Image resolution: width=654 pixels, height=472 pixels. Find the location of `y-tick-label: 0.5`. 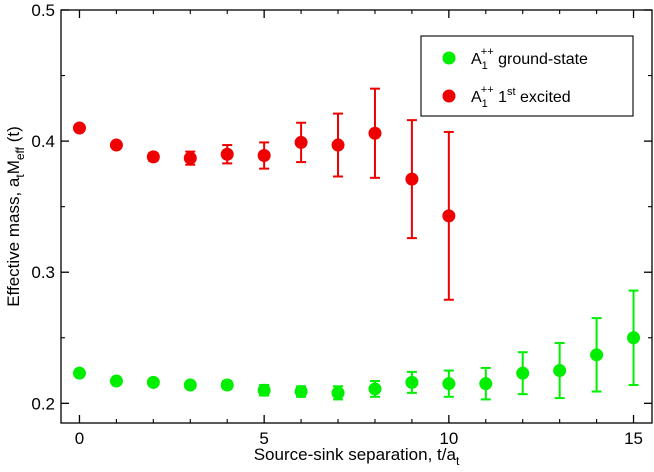

y-tick-label: 0.5 is located at coordinates (43, 10).